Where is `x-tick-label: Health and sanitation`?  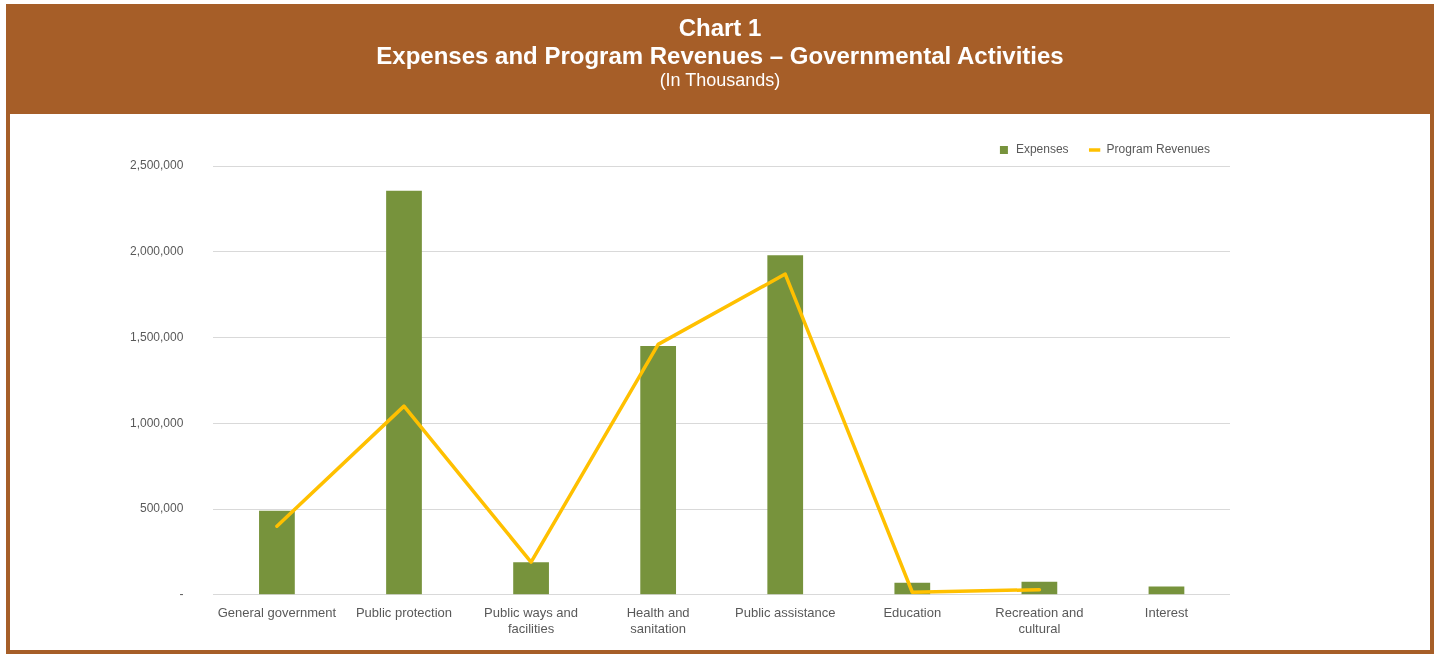 x-tick-label: Health and sanitation is located at coordinates (658, 620).